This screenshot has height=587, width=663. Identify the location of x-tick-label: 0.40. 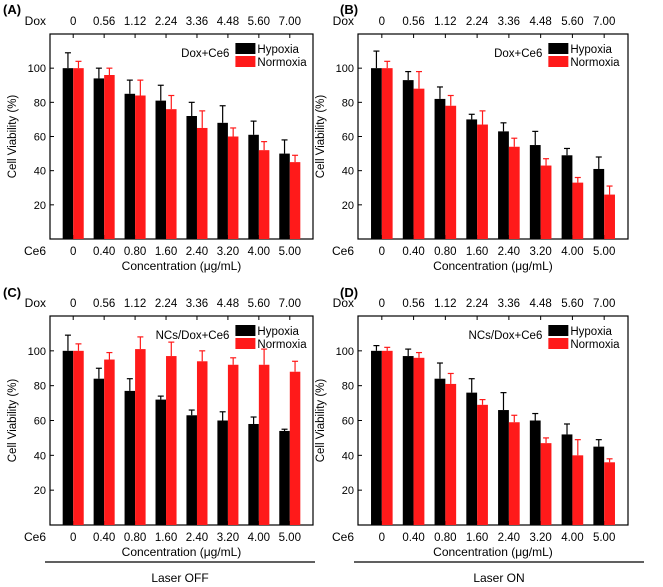
(413, 538).